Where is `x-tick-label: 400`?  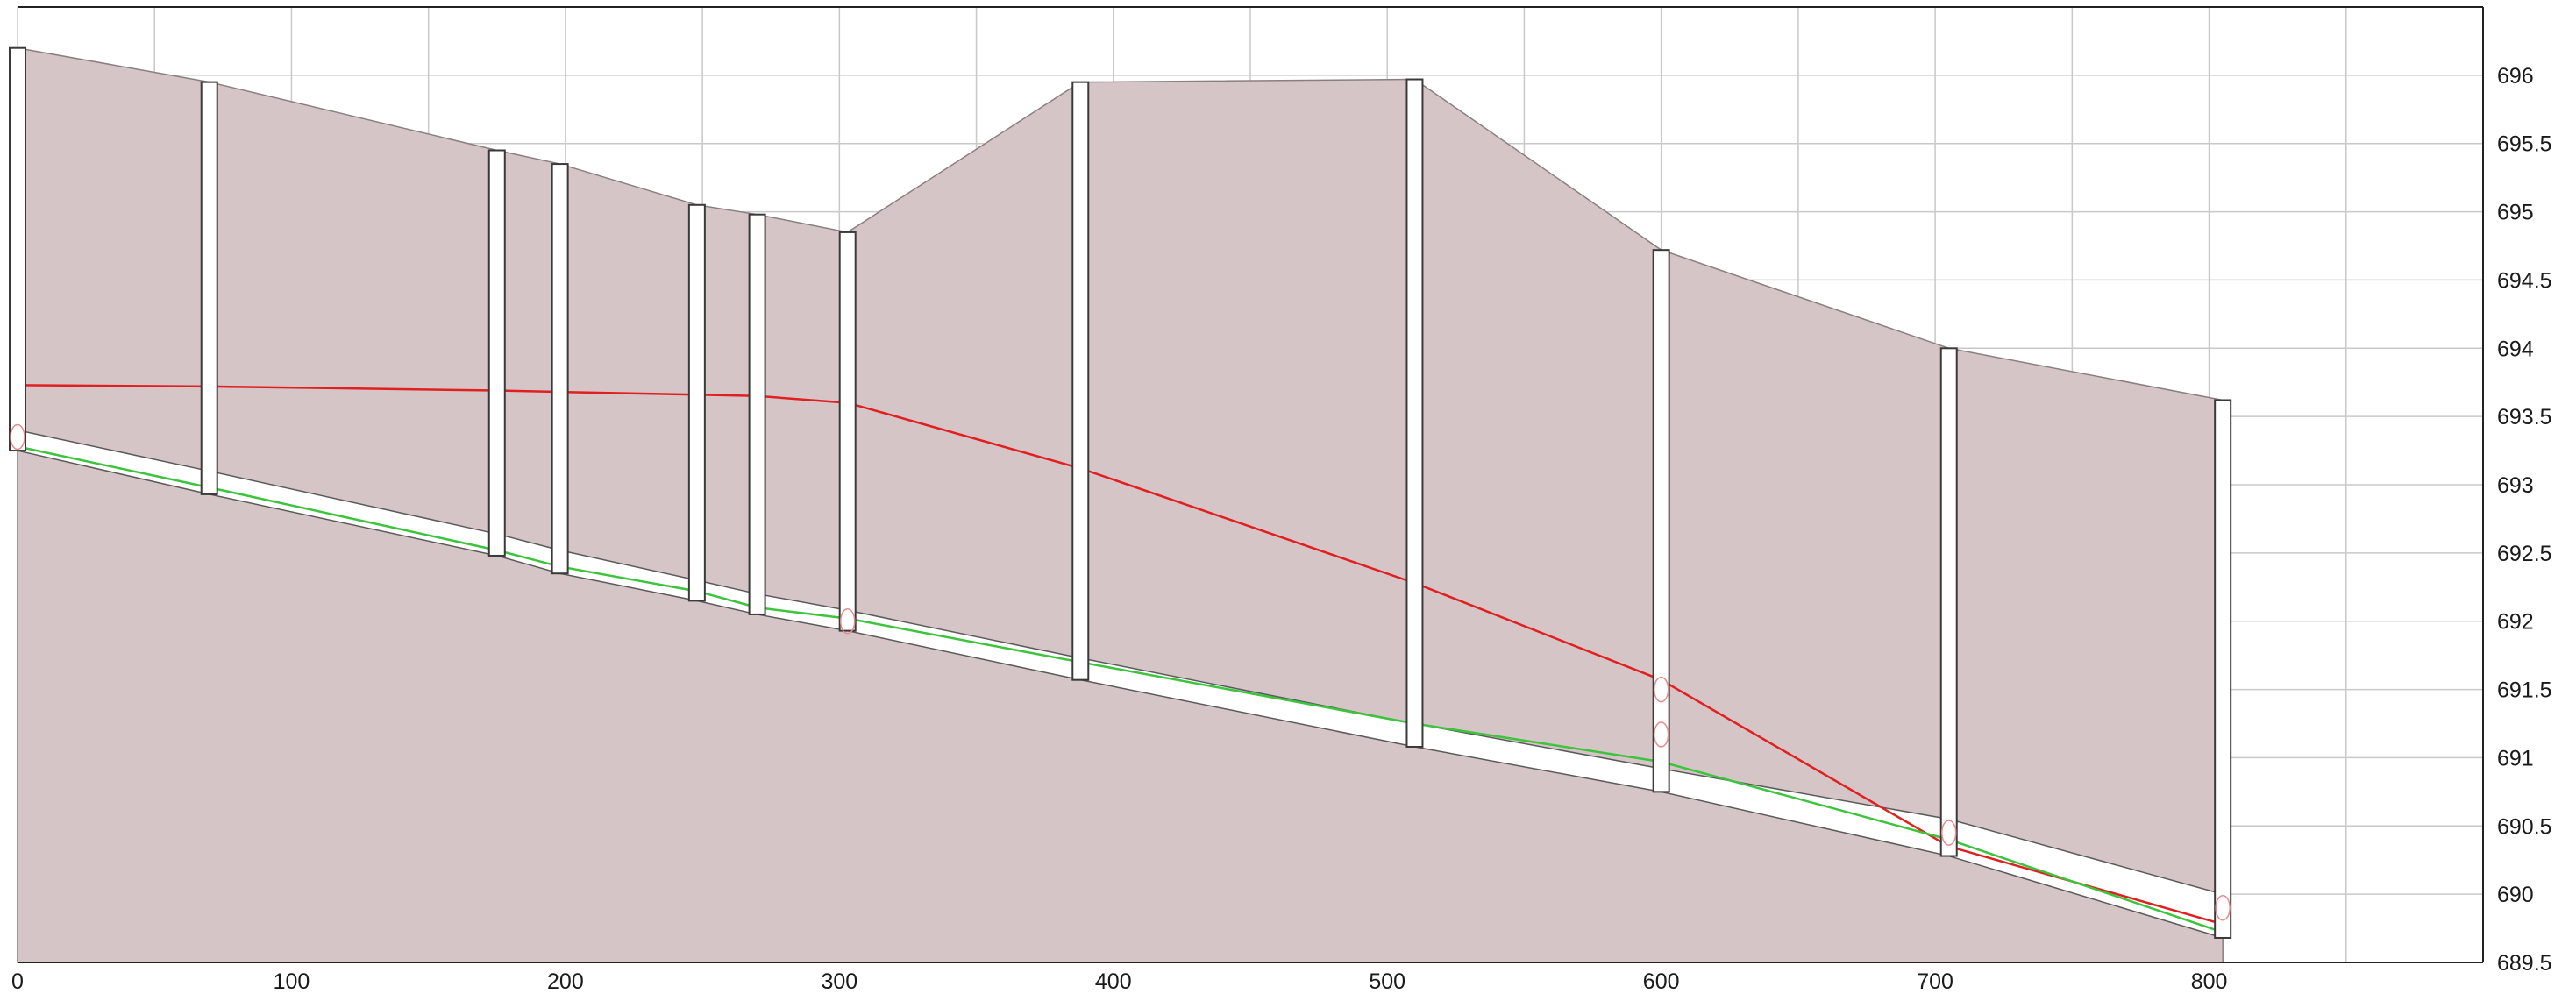 x-tick-label: 400 is located at coordinates (1113, 982).